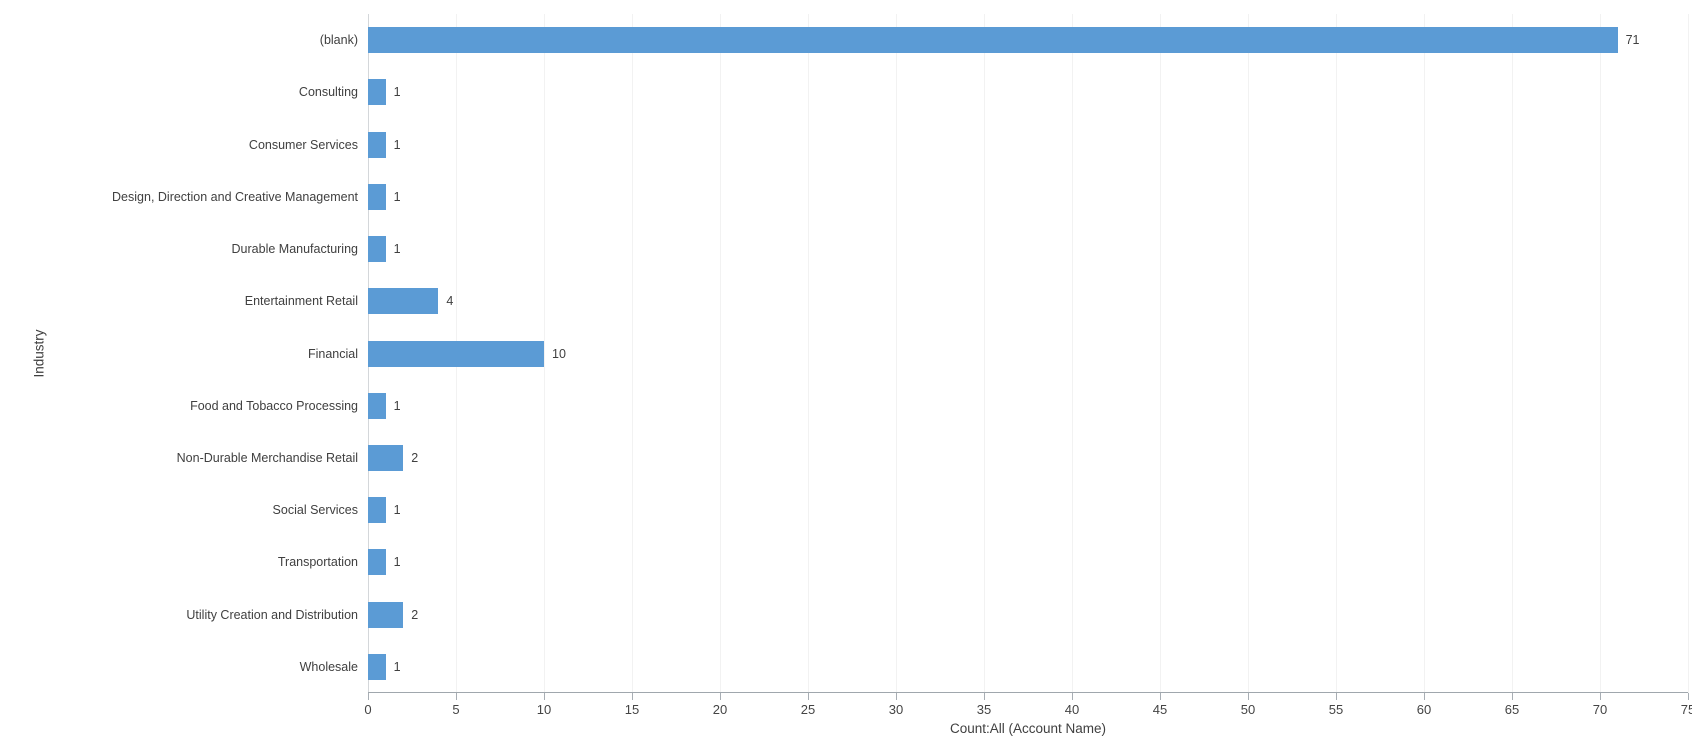 The width and height of the screenshot is (1692, 741). Describe the element at coordinates (328, 666) in the screenshot. I see `category-label: Wholesale` at that location.